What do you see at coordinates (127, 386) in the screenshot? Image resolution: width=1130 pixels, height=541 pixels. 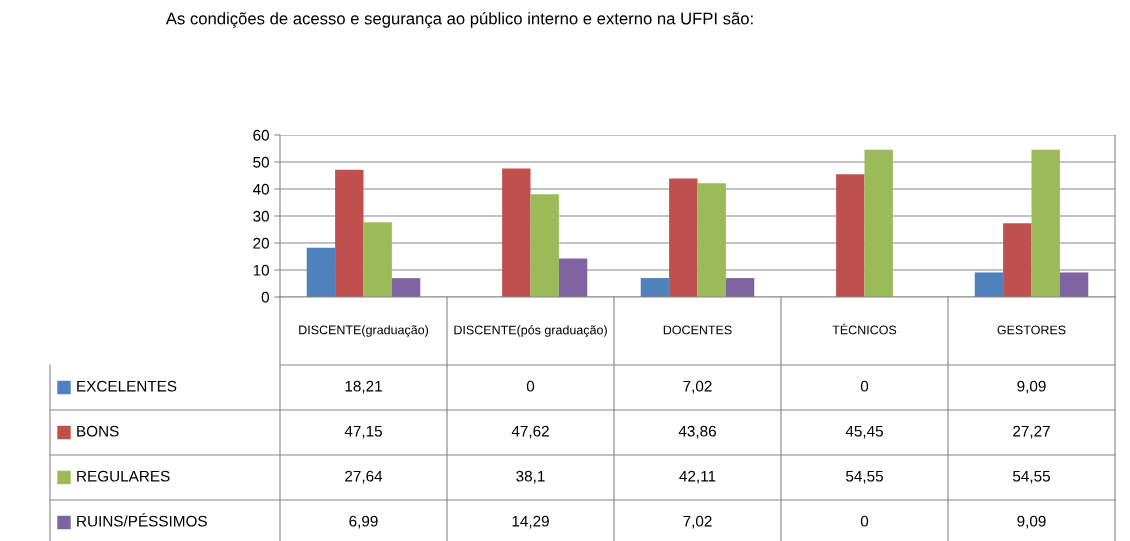 I see `legend-label: EXCELENTES` at bounding box center [127, 386].